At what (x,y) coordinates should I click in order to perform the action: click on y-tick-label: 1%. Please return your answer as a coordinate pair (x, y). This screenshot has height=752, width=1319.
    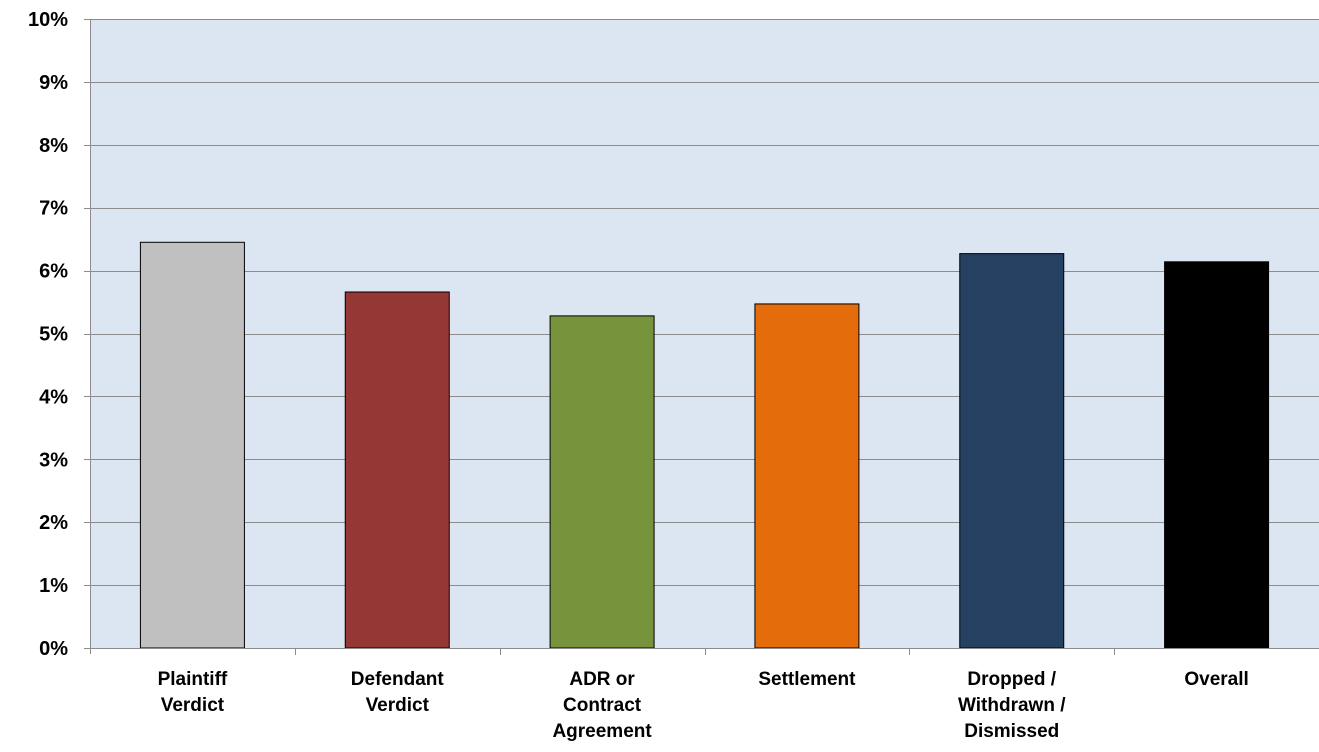
    Looking at the image, I should click on (53, 586).